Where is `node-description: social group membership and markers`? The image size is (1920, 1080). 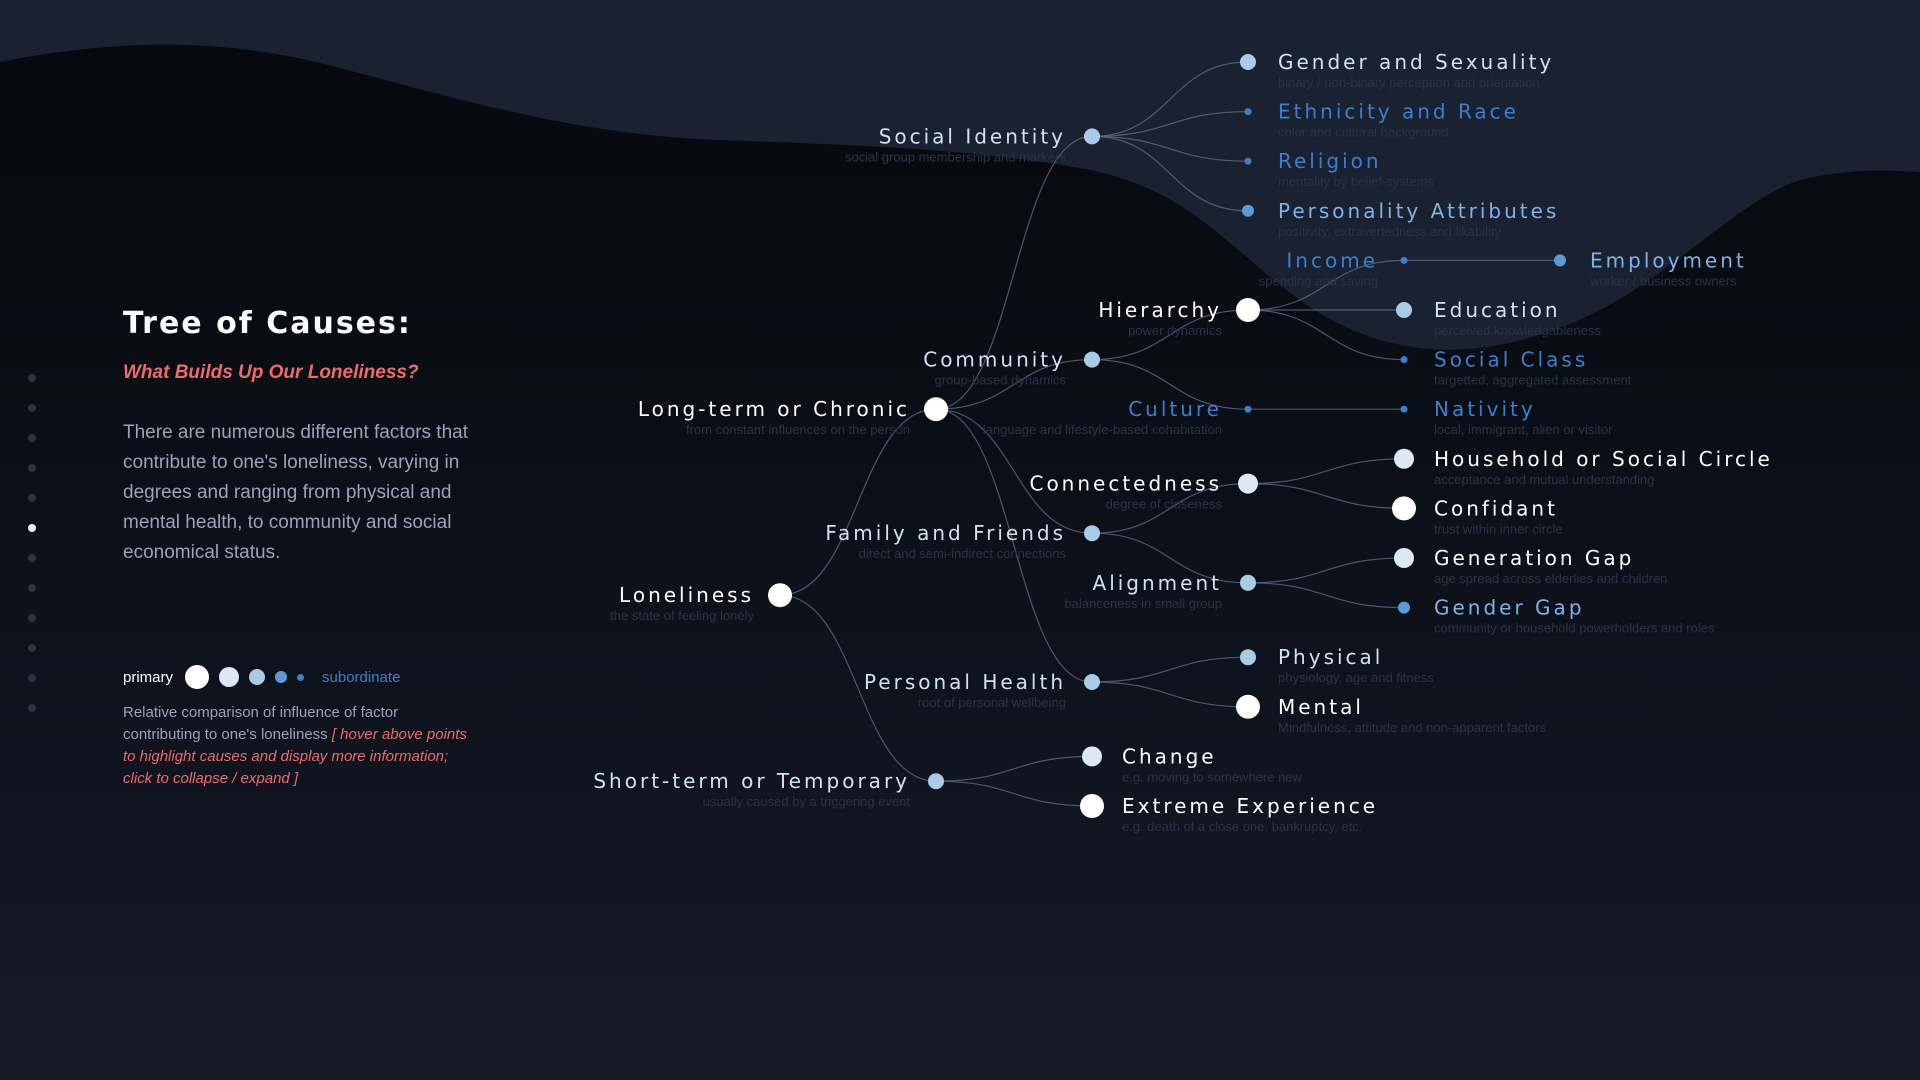
node-description: social group membership and markers is located at coordinates (956, 156).